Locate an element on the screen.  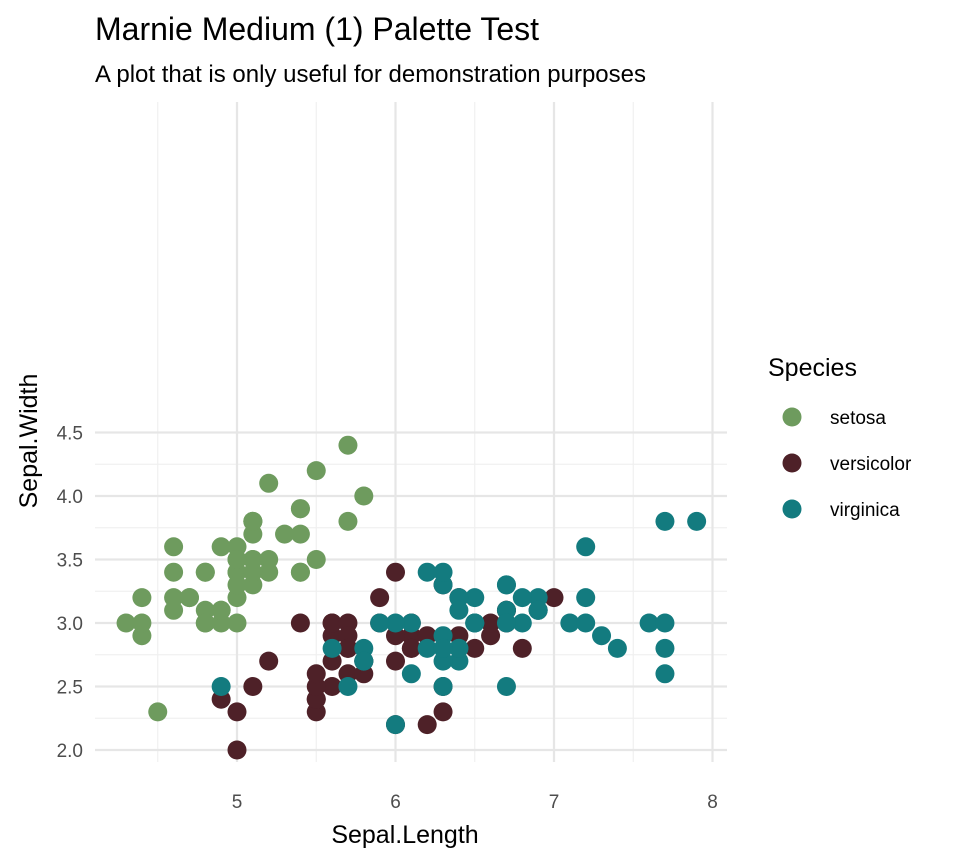
y-tick-label: 2.5 is located at coordinates (70, 688).